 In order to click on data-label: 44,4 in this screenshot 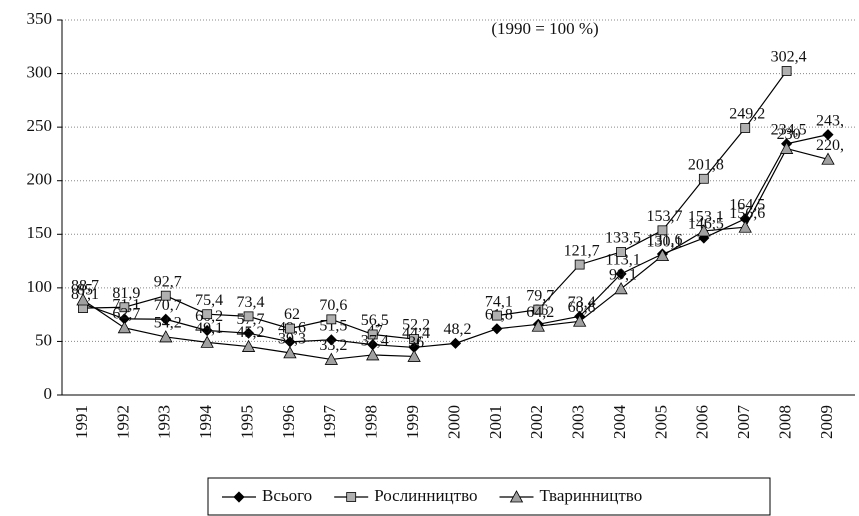, I will do `click(416, 333)`.